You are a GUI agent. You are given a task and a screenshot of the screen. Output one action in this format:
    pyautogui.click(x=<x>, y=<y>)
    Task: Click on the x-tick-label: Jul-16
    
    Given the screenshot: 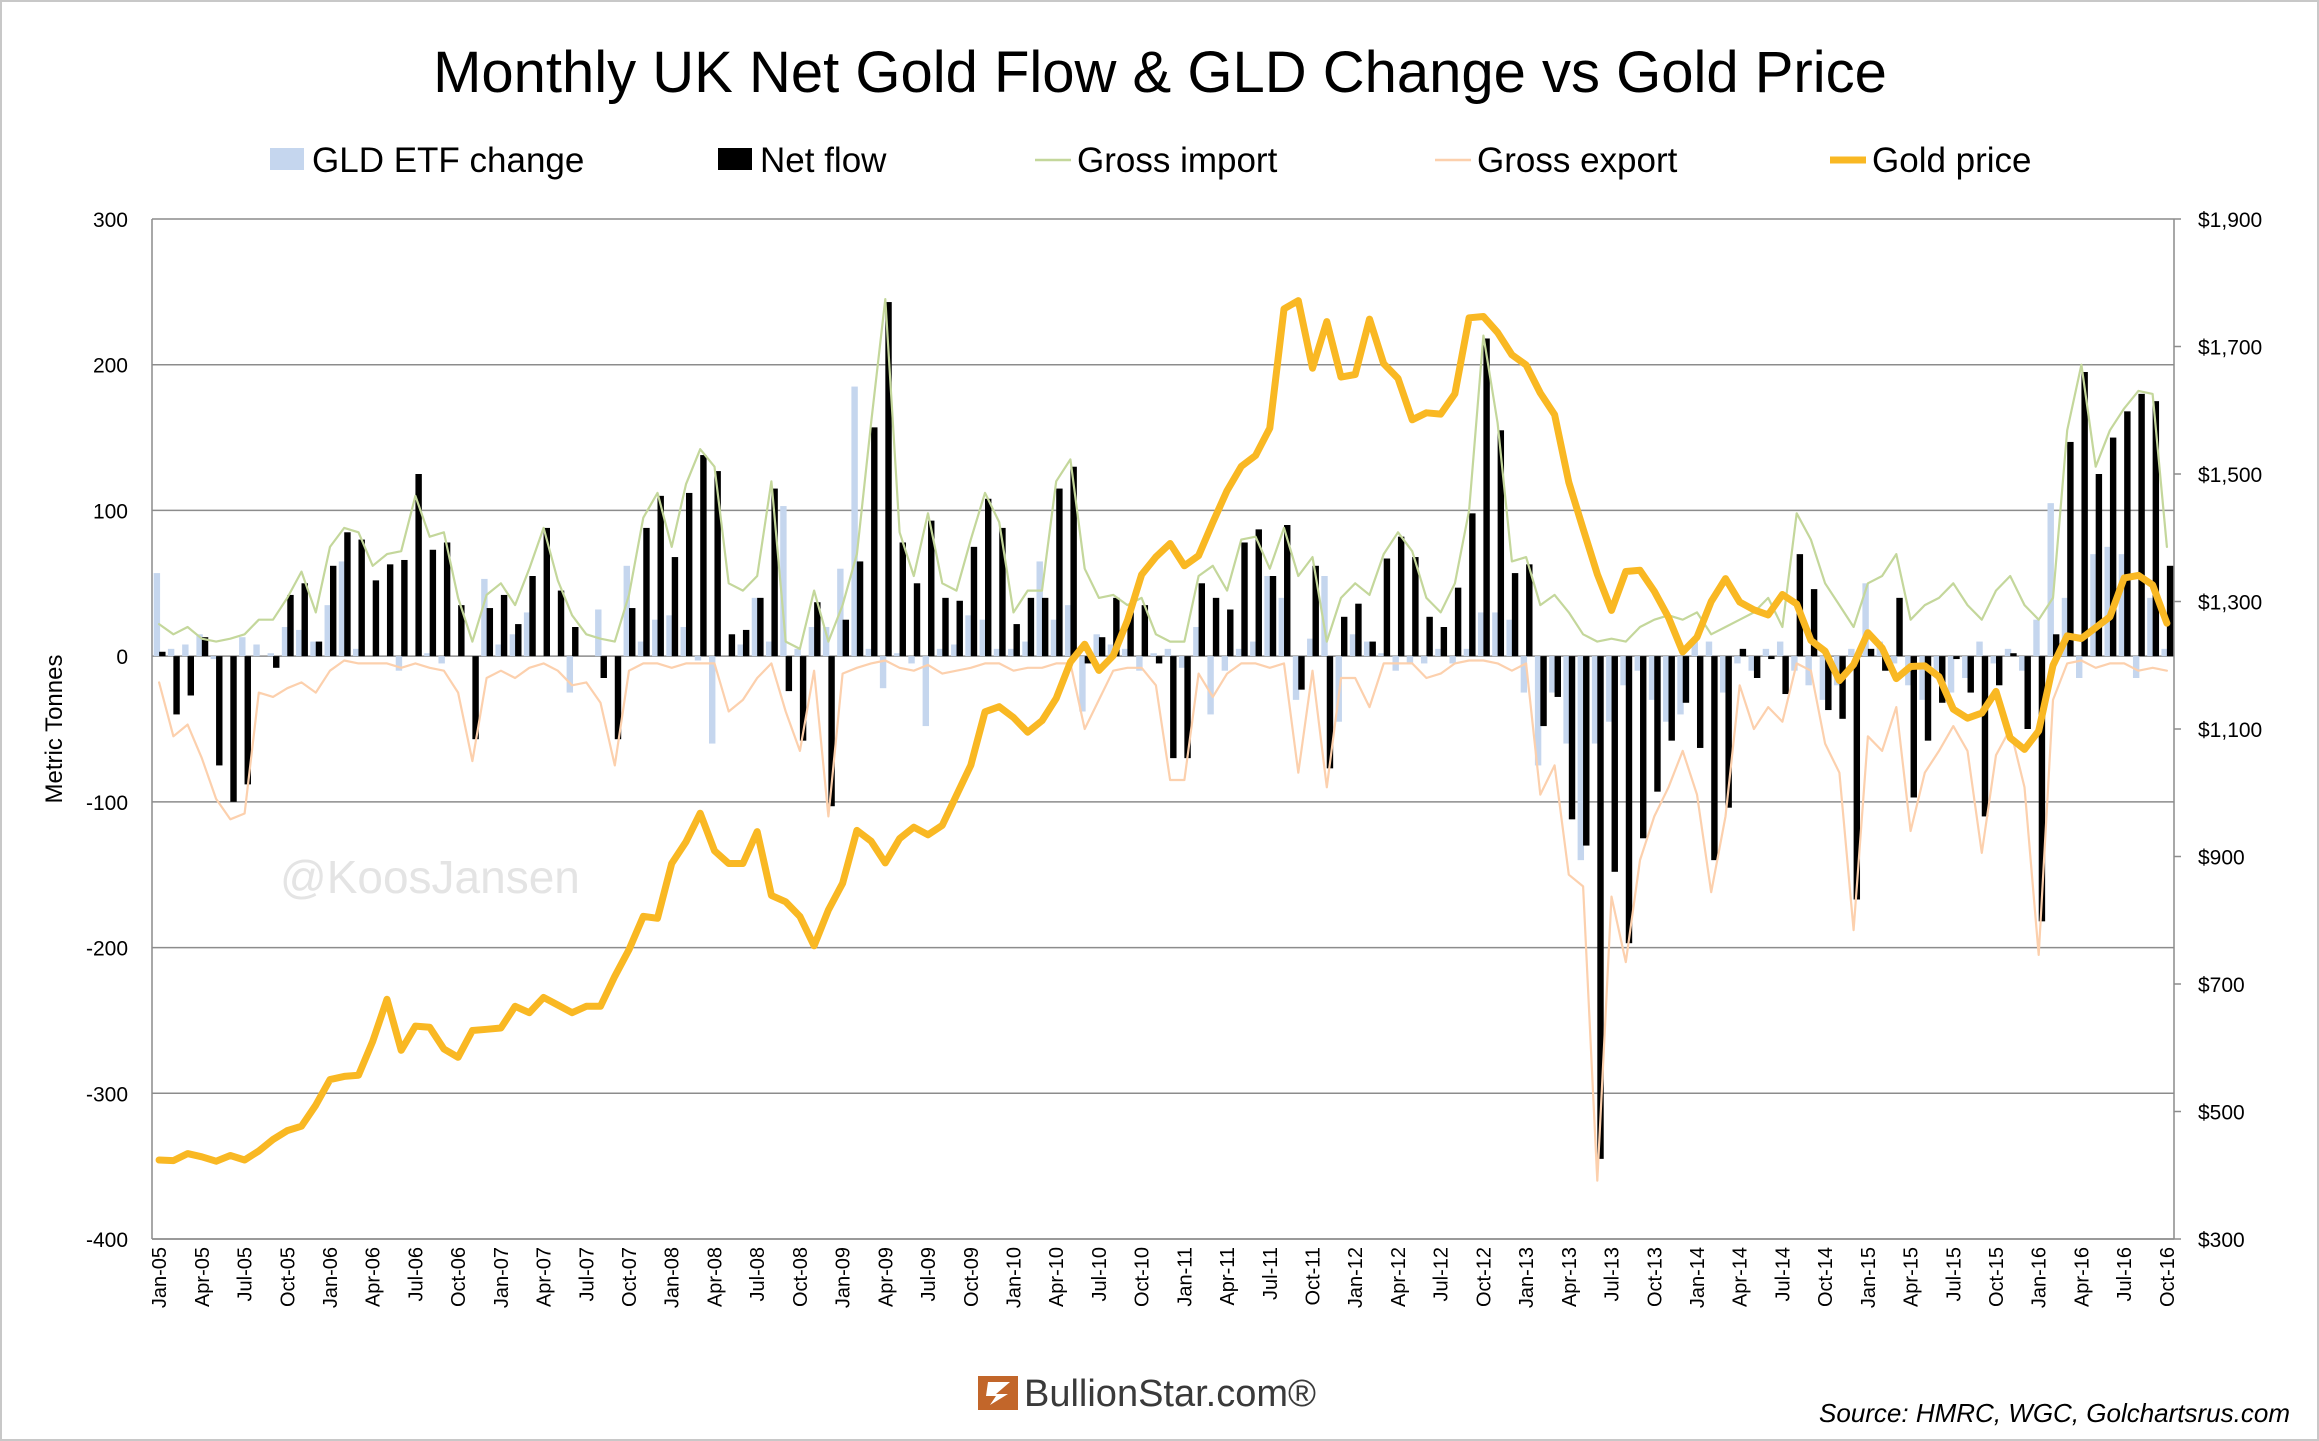 What is the action you would take?
    pyautogui.click(x=2125, y=1274)
    